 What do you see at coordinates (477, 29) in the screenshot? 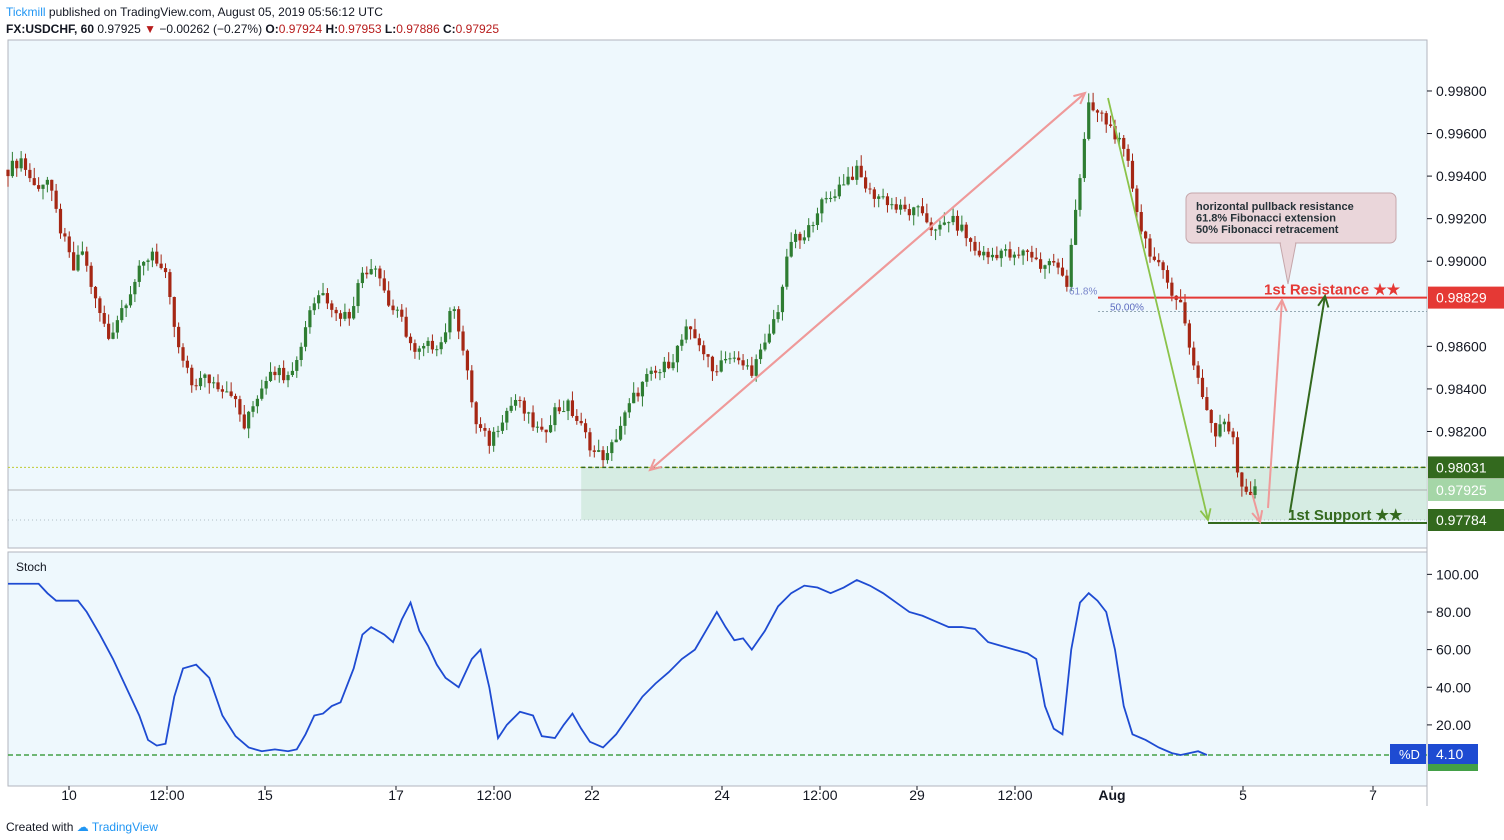
I see `close-value: 0.97925` at bounding box center [477, 29].